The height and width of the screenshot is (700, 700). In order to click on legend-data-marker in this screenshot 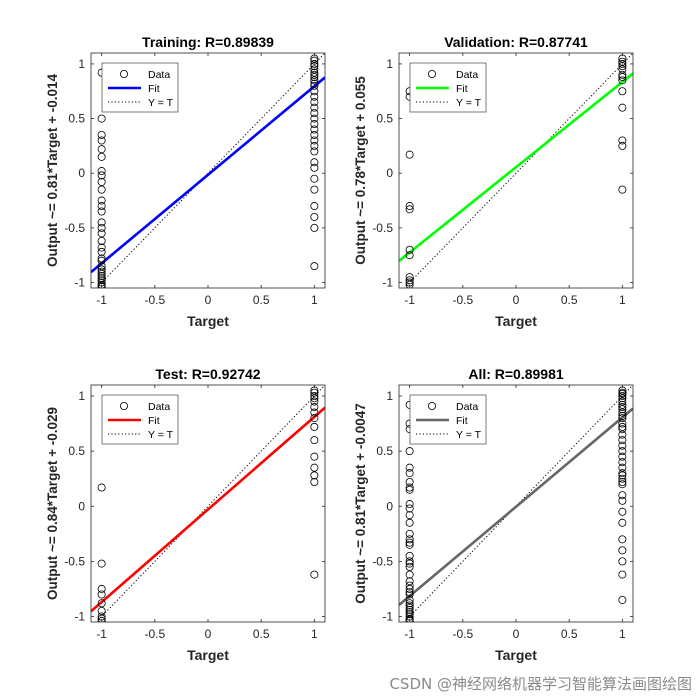, I will do `click(431, 405)`.